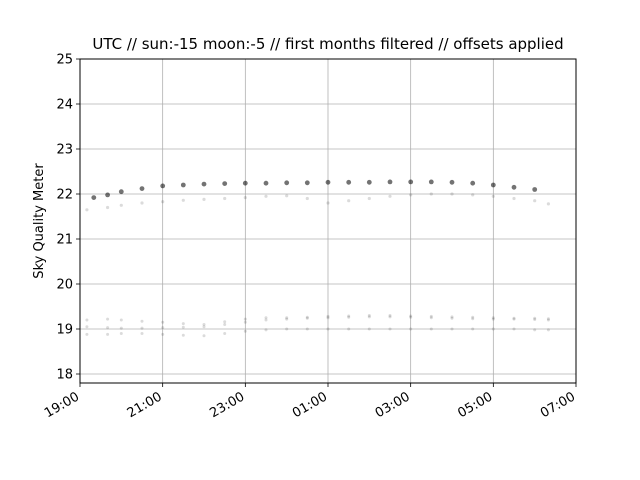 The width and height of the screenshot is (640, 480). I want to click on x-tick-label: 01:00, so click(310, 405).